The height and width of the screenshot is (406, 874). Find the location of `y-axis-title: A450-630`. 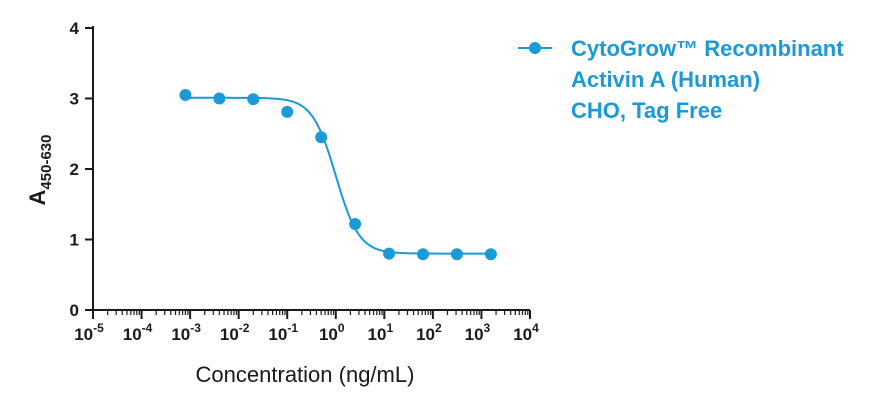

y-axis-title: A450-630 is located at coordinates (40, 170).